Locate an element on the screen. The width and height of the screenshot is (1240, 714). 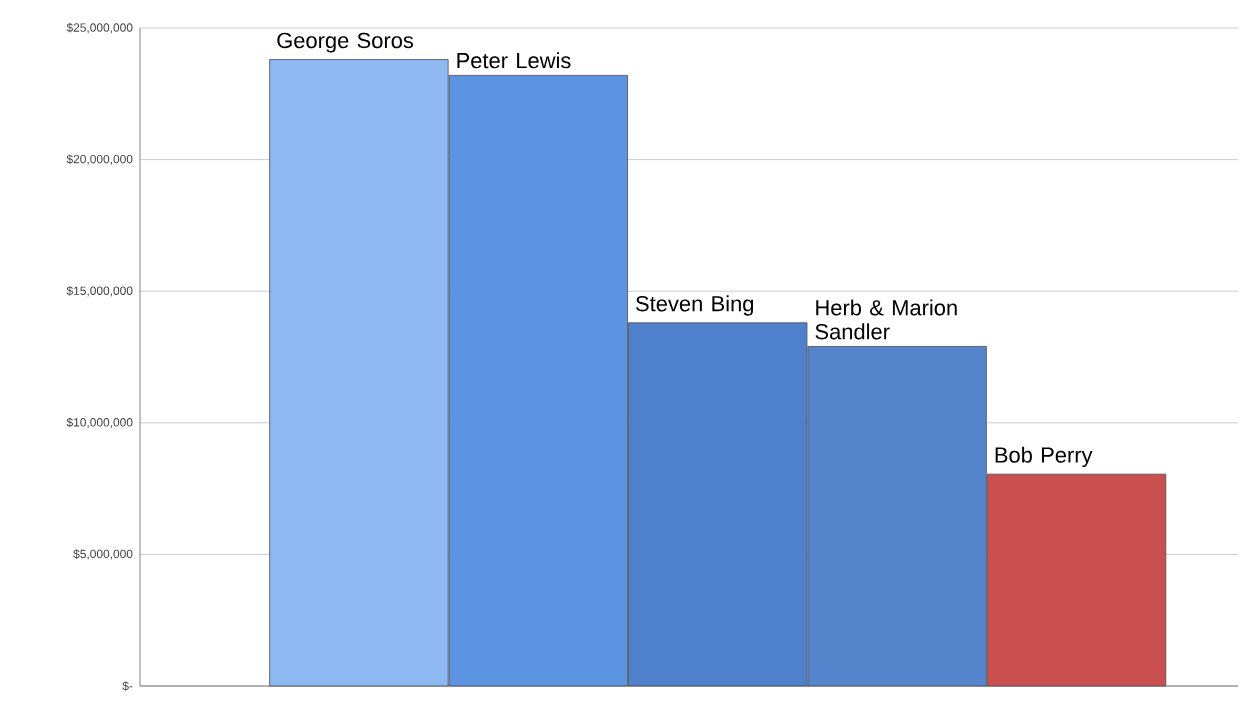
x-tick-label: Herb & Marion Sandler is located at coordinates (886, 319).